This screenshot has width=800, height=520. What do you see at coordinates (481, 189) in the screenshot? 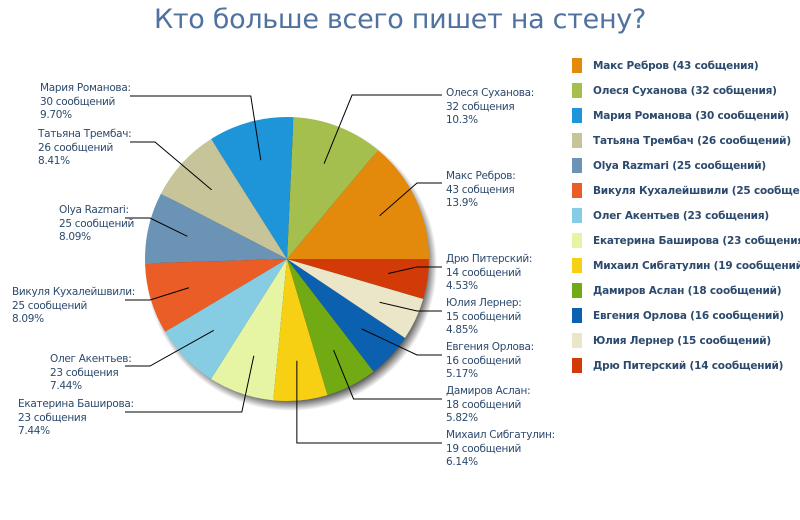
I see `slice-label-maks: Макс Ребров: 43 собщения 13.9%` at bounding box center [481, 189].